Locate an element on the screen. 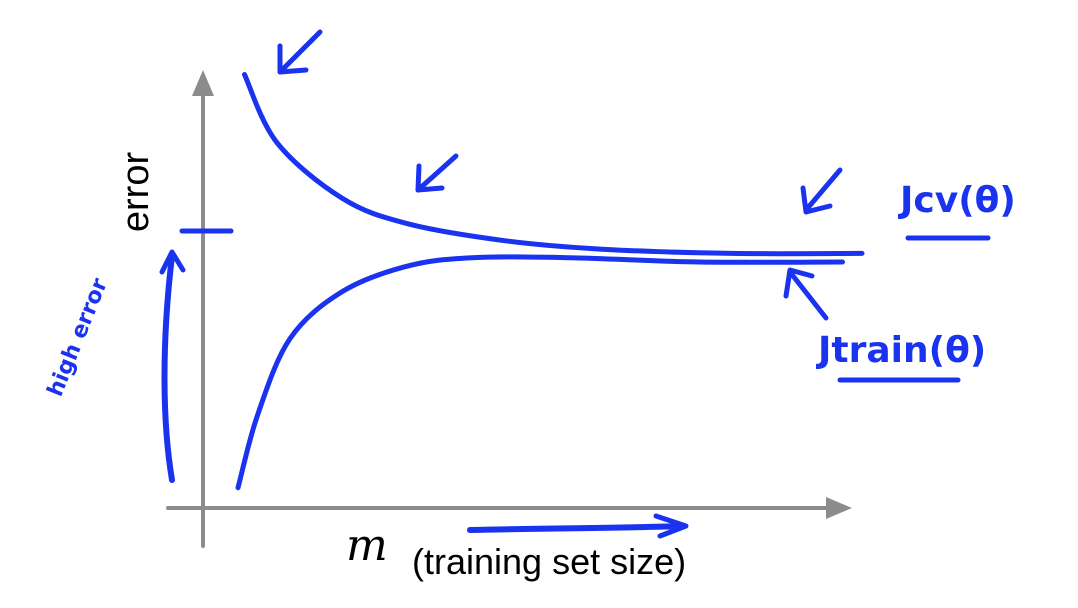 The width and height of the screenshot is (1078, 608). series-label-train-text: Jtrain(θ) is located at coordinates (900, 350).